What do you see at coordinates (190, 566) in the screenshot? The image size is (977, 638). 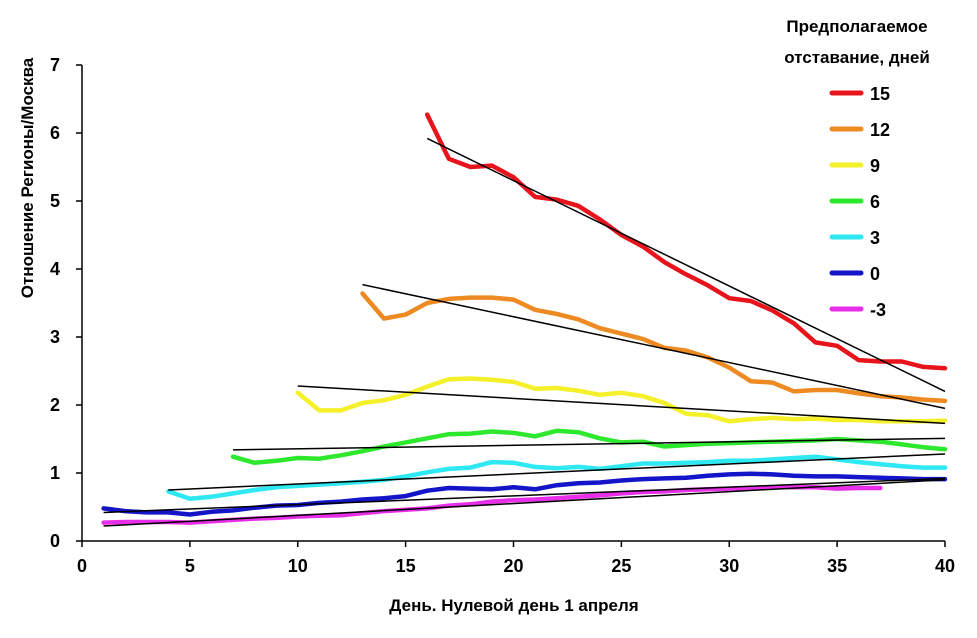 I see `x-tick-label: 5` at bounding box center [190, 566].